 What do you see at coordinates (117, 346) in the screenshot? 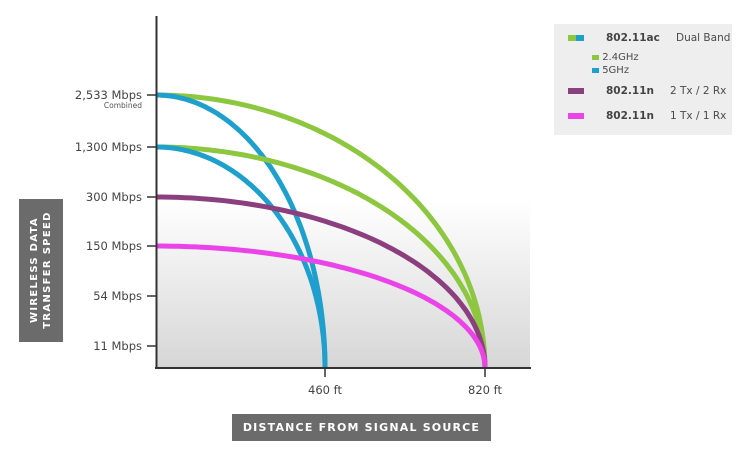
I see `y-tick-label: 11 Mbps` at bounding box center [117, 346].